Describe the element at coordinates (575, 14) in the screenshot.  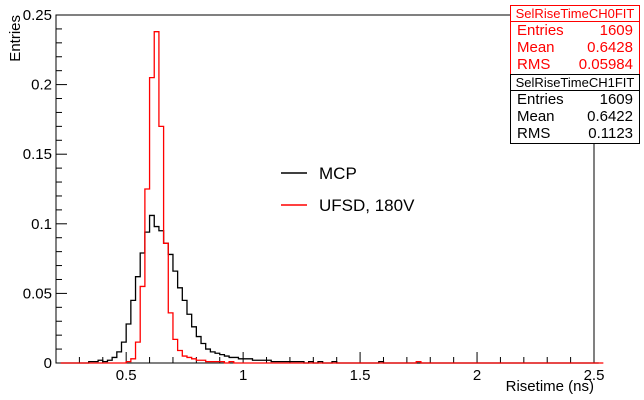
I see `stats-title-ch0: SelRiseTimeCH0FIT` at that location.